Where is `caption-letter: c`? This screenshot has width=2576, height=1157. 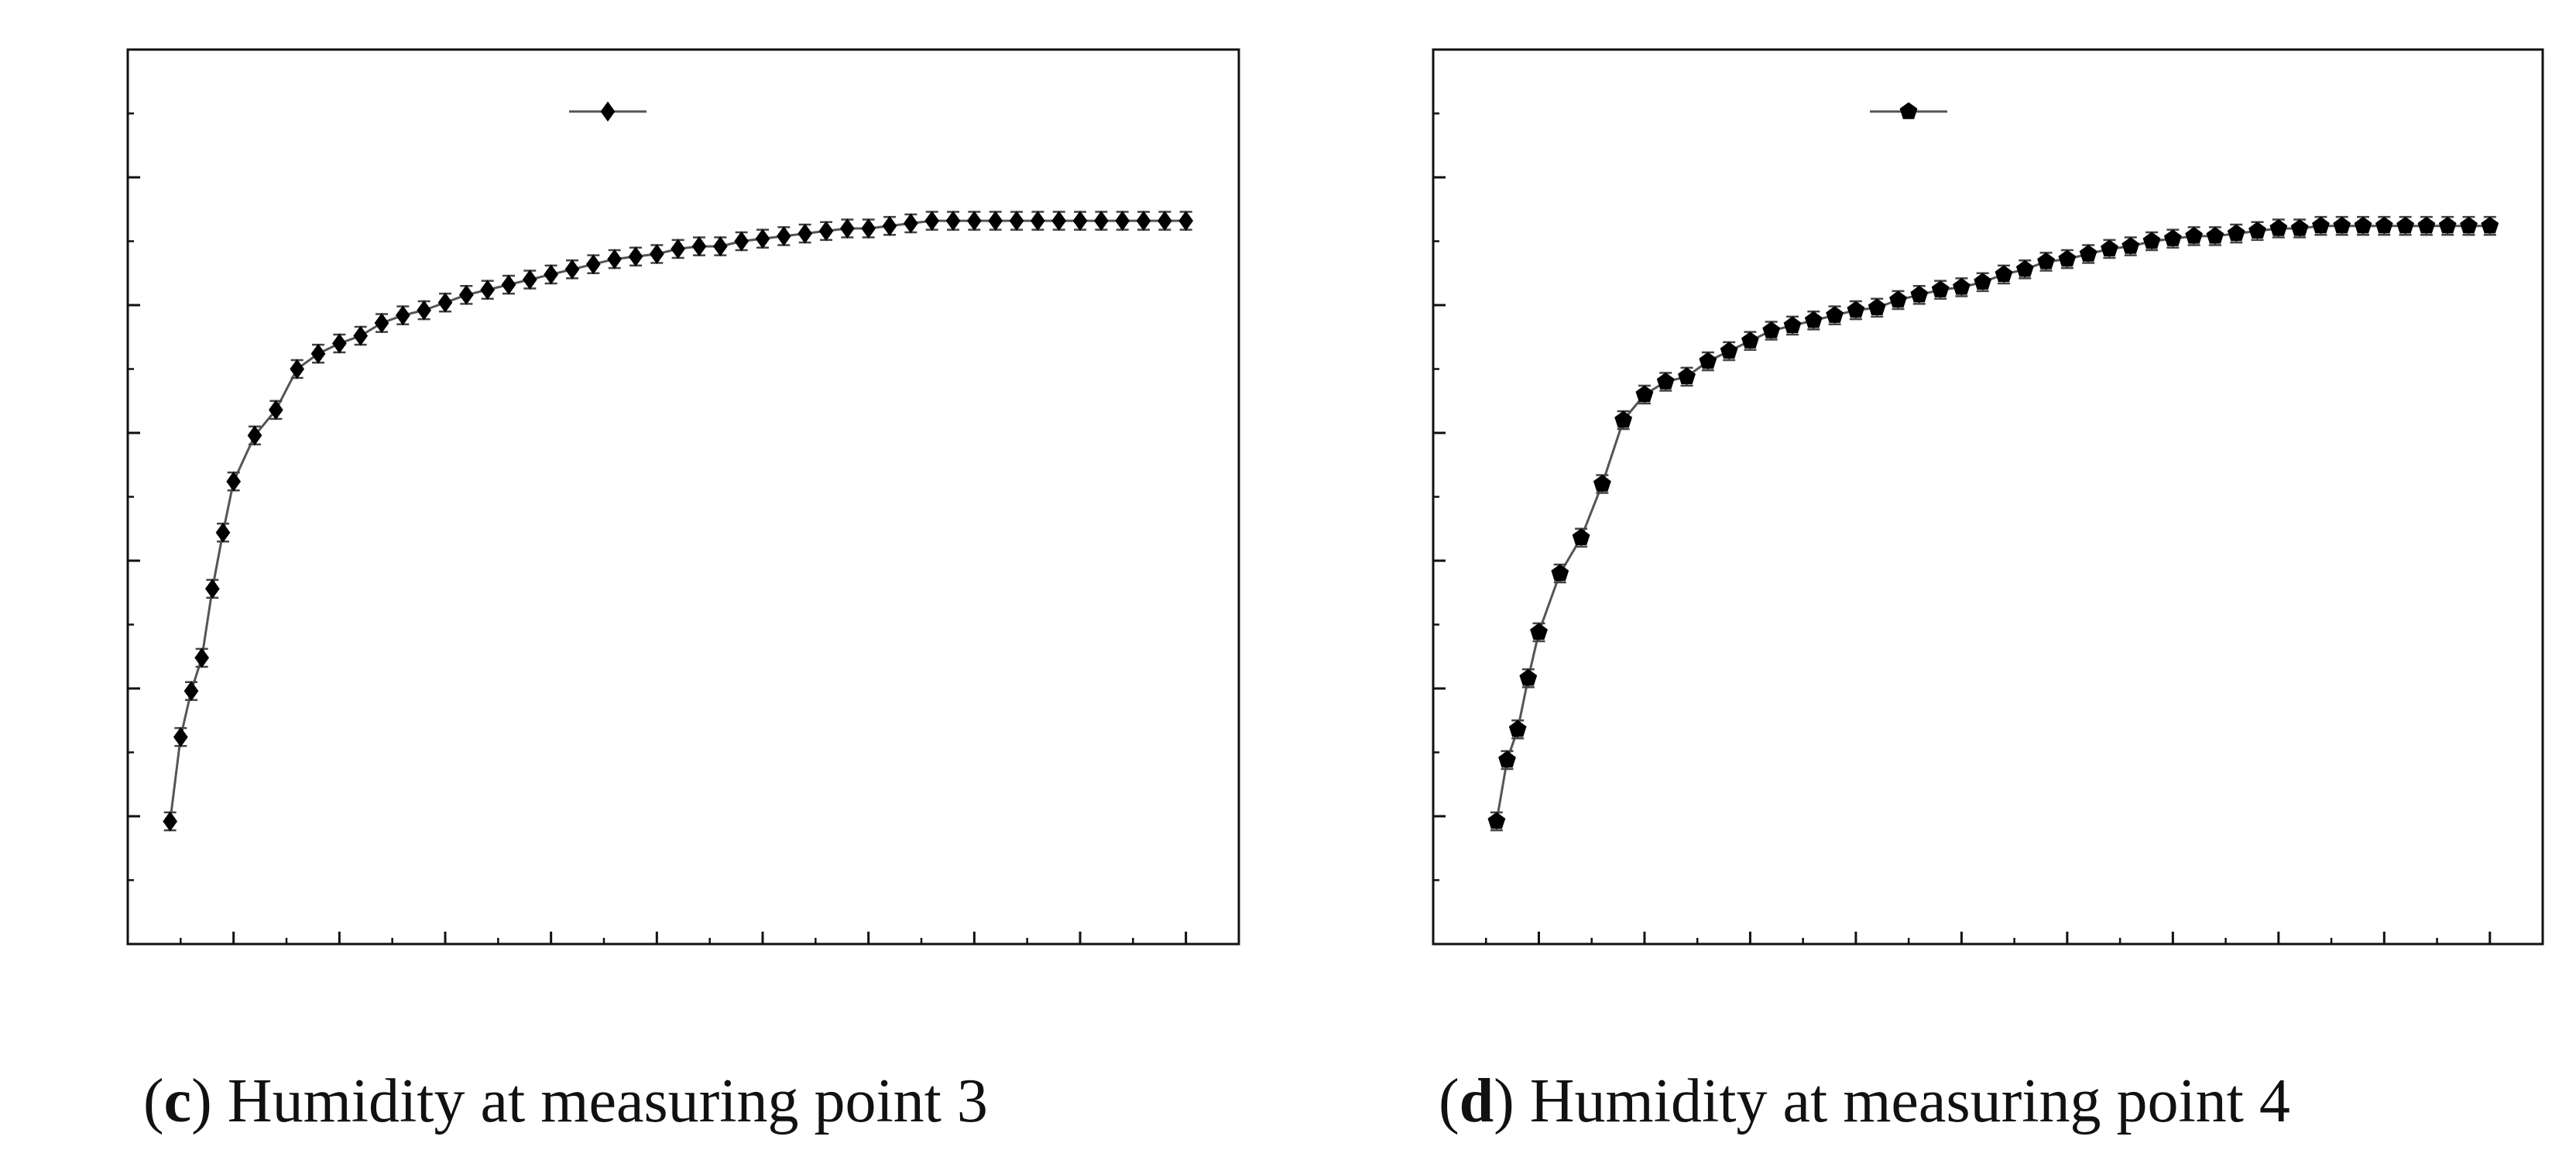 caption-letter: c is located at coordinates (178, 1101).